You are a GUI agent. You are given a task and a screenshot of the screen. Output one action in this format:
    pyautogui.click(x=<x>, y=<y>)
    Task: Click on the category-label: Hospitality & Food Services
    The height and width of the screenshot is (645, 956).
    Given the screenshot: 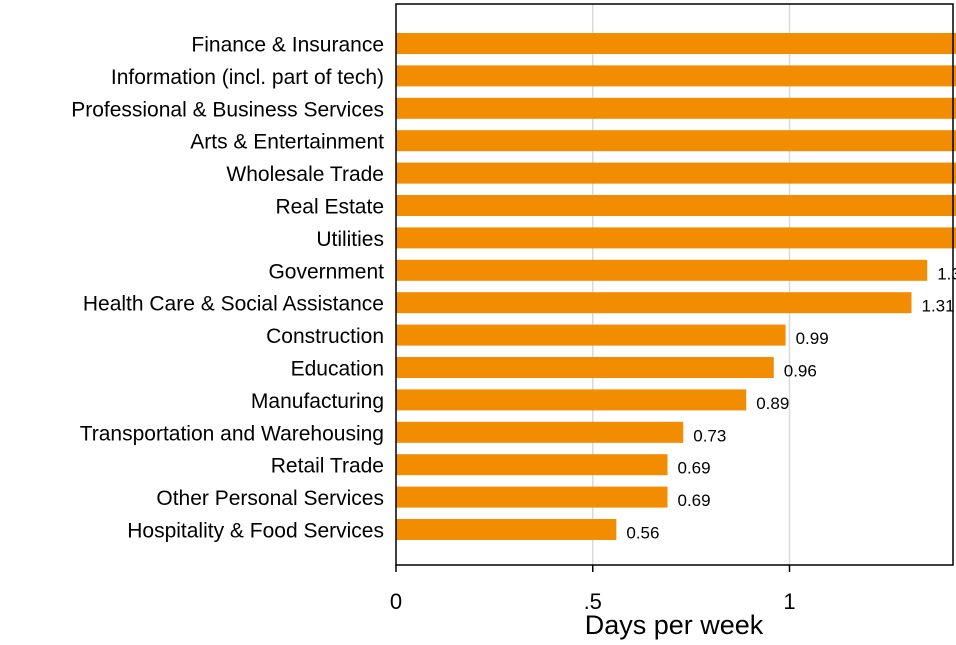 What is the action you would take?
    pyautogui.click(x=255, y=531)
    